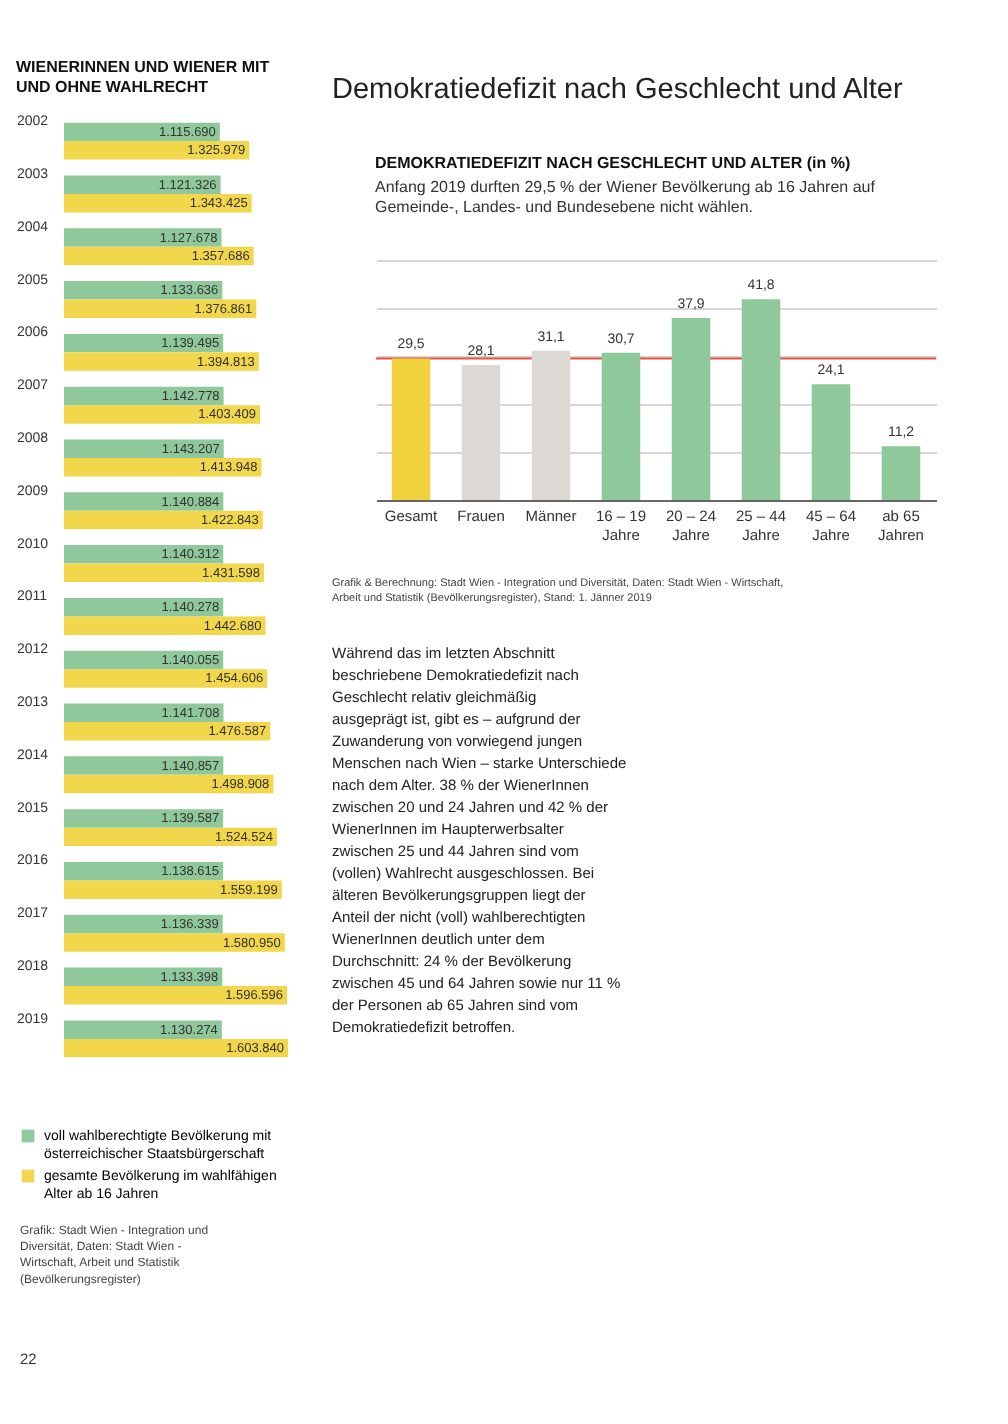  What do you see at coordinates (613, 163) in the screenshot?
I see `chart-title: DEMOKRATIEDEFIZIT NACH GESCHLECHT UND ALTER (in %)` at bounding box center [613, 163].